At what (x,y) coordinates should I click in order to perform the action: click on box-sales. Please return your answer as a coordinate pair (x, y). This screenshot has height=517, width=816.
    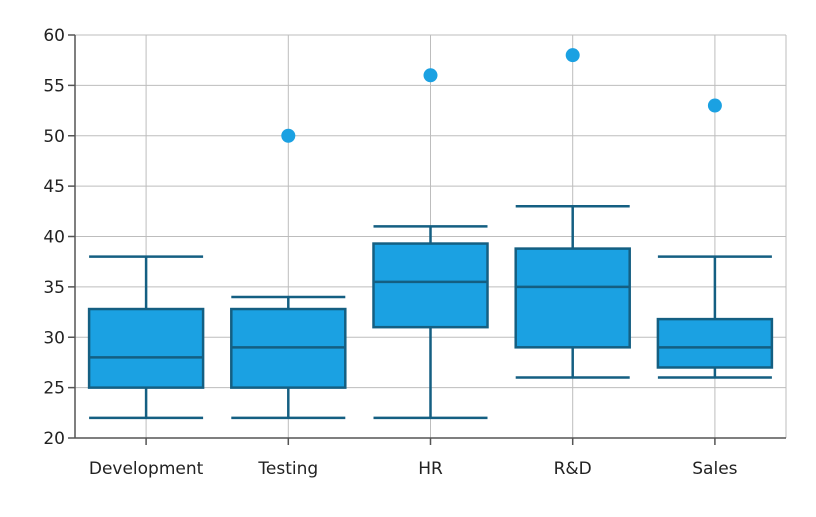
    Looking at the image, I should click on (715, 238).